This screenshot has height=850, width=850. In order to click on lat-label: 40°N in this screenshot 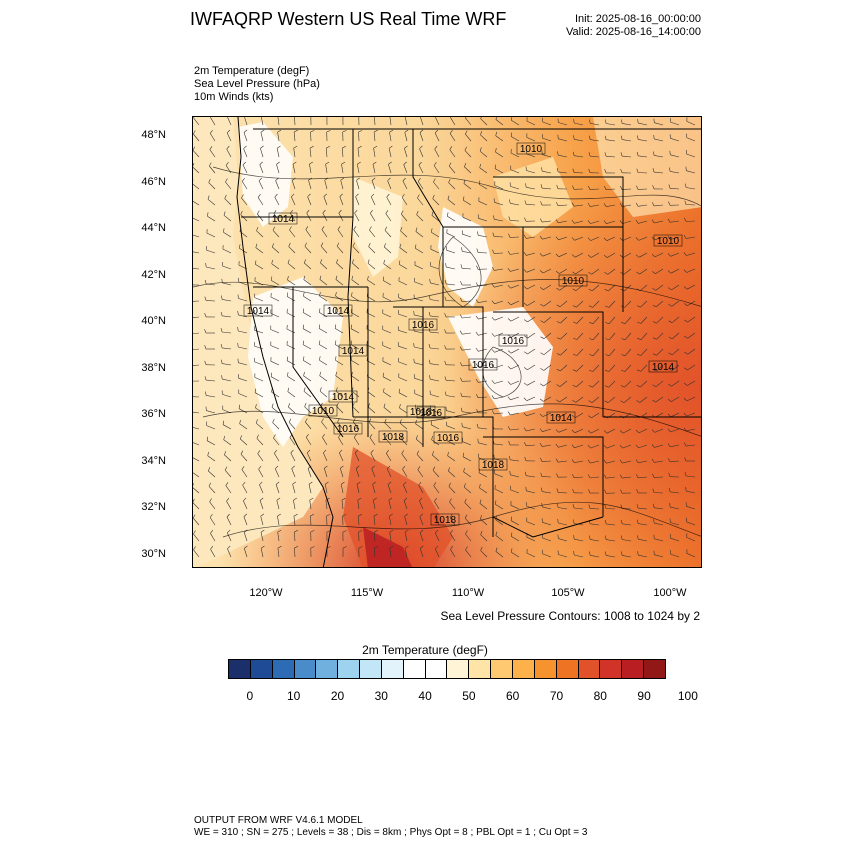, I will do `click(153, 321)`.